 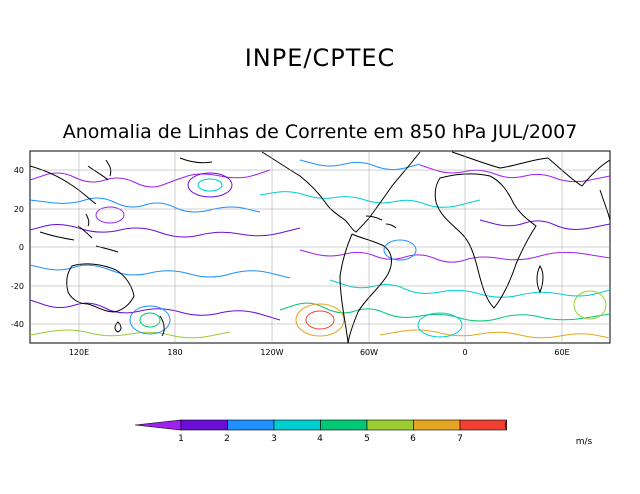 I want to click on colorbar-label: 6, so click(x=413, y=439).